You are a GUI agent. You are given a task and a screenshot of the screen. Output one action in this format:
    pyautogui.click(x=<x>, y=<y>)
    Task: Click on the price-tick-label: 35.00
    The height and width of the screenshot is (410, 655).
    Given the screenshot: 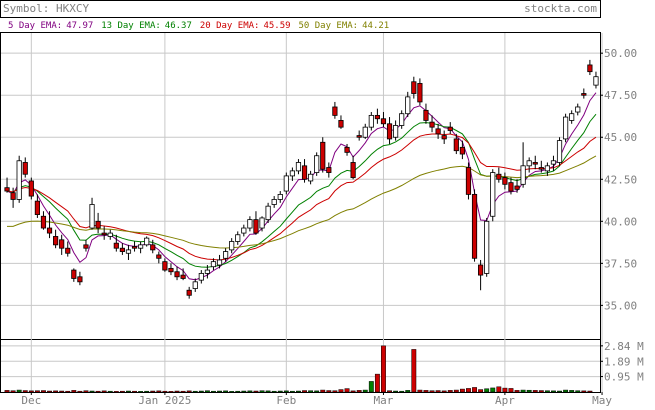 What is the action you would take?
    pyautogui.click(x=620, y=305)
    